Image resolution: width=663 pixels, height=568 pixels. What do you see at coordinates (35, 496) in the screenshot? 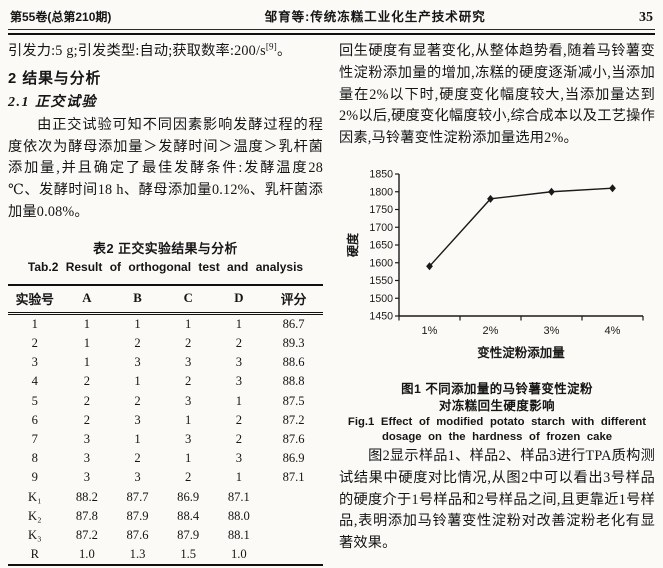
I see `table-cell: K₁` at bounding box center [35, 496].